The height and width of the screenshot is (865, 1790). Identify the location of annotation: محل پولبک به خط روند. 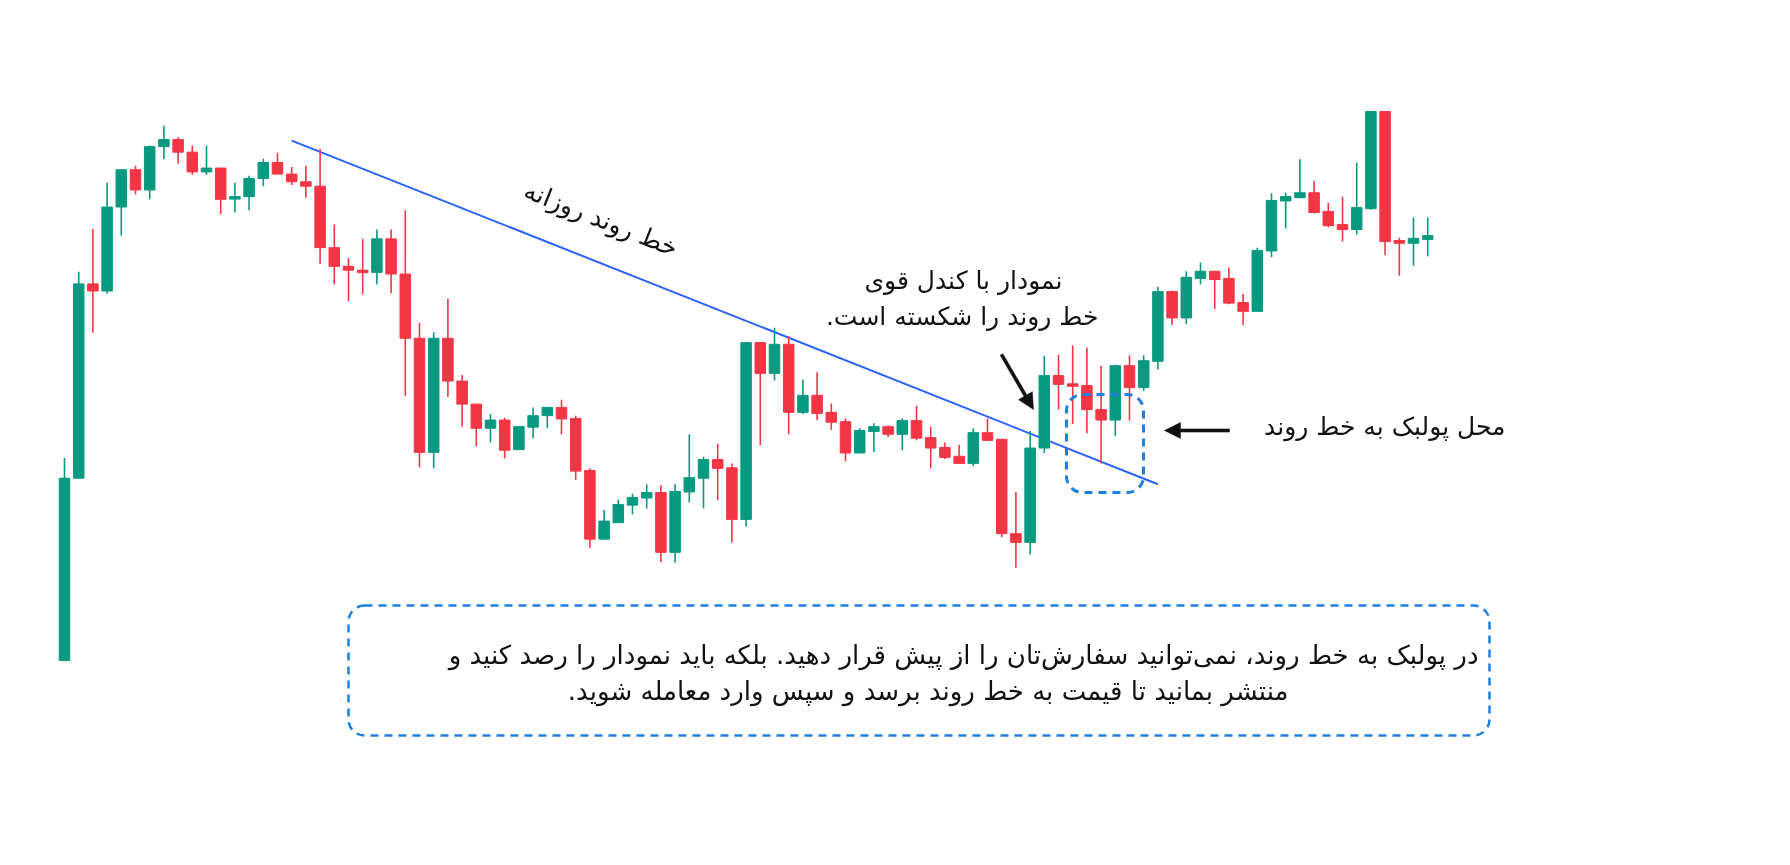
(1385, 427).